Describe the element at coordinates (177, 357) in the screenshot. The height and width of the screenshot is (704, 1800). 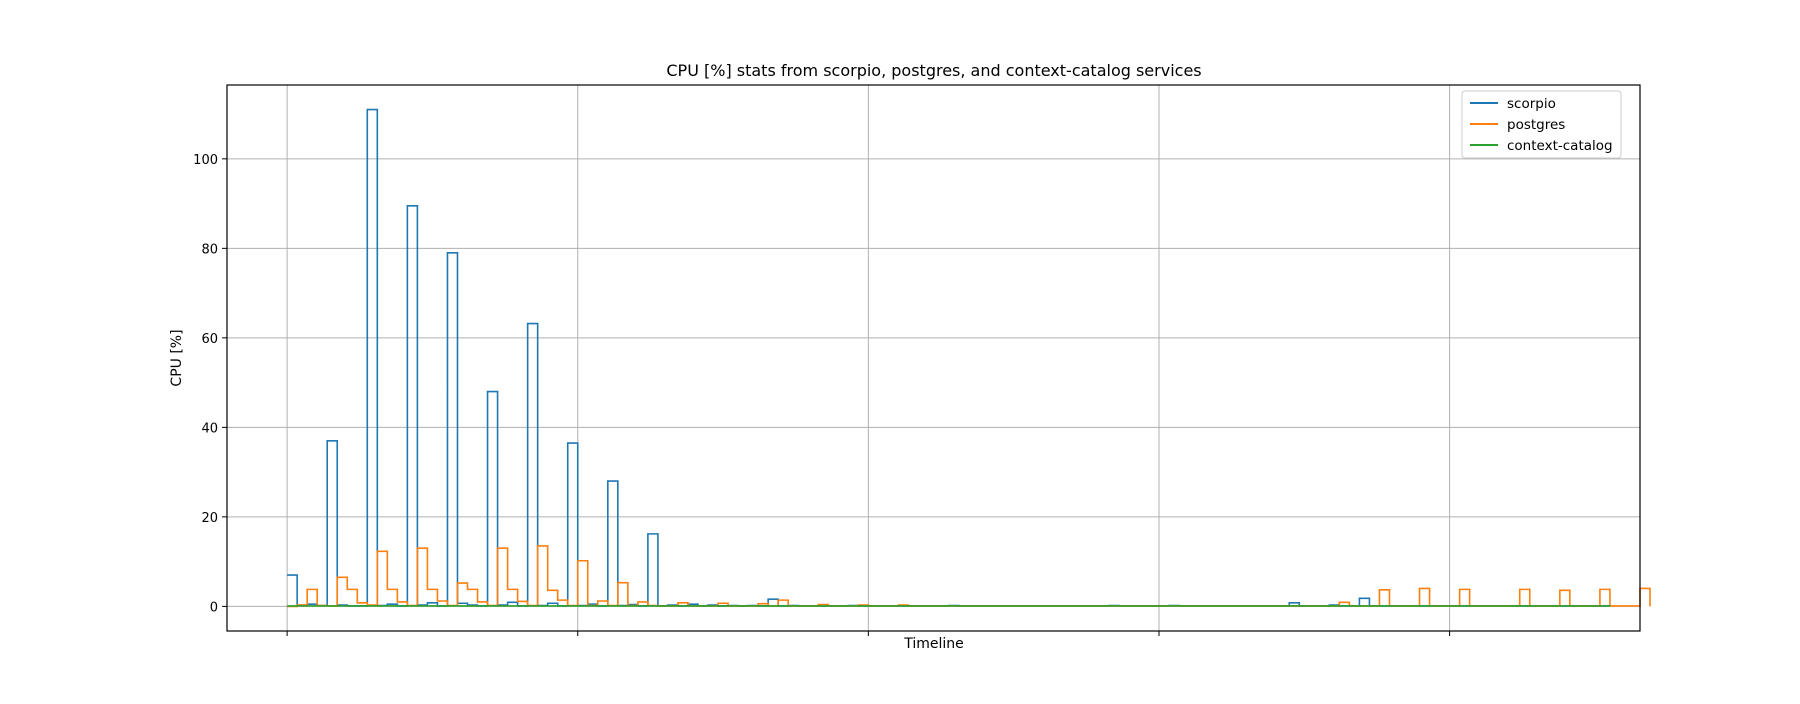
I see `y-axis-label: CPU [%]` at that location.